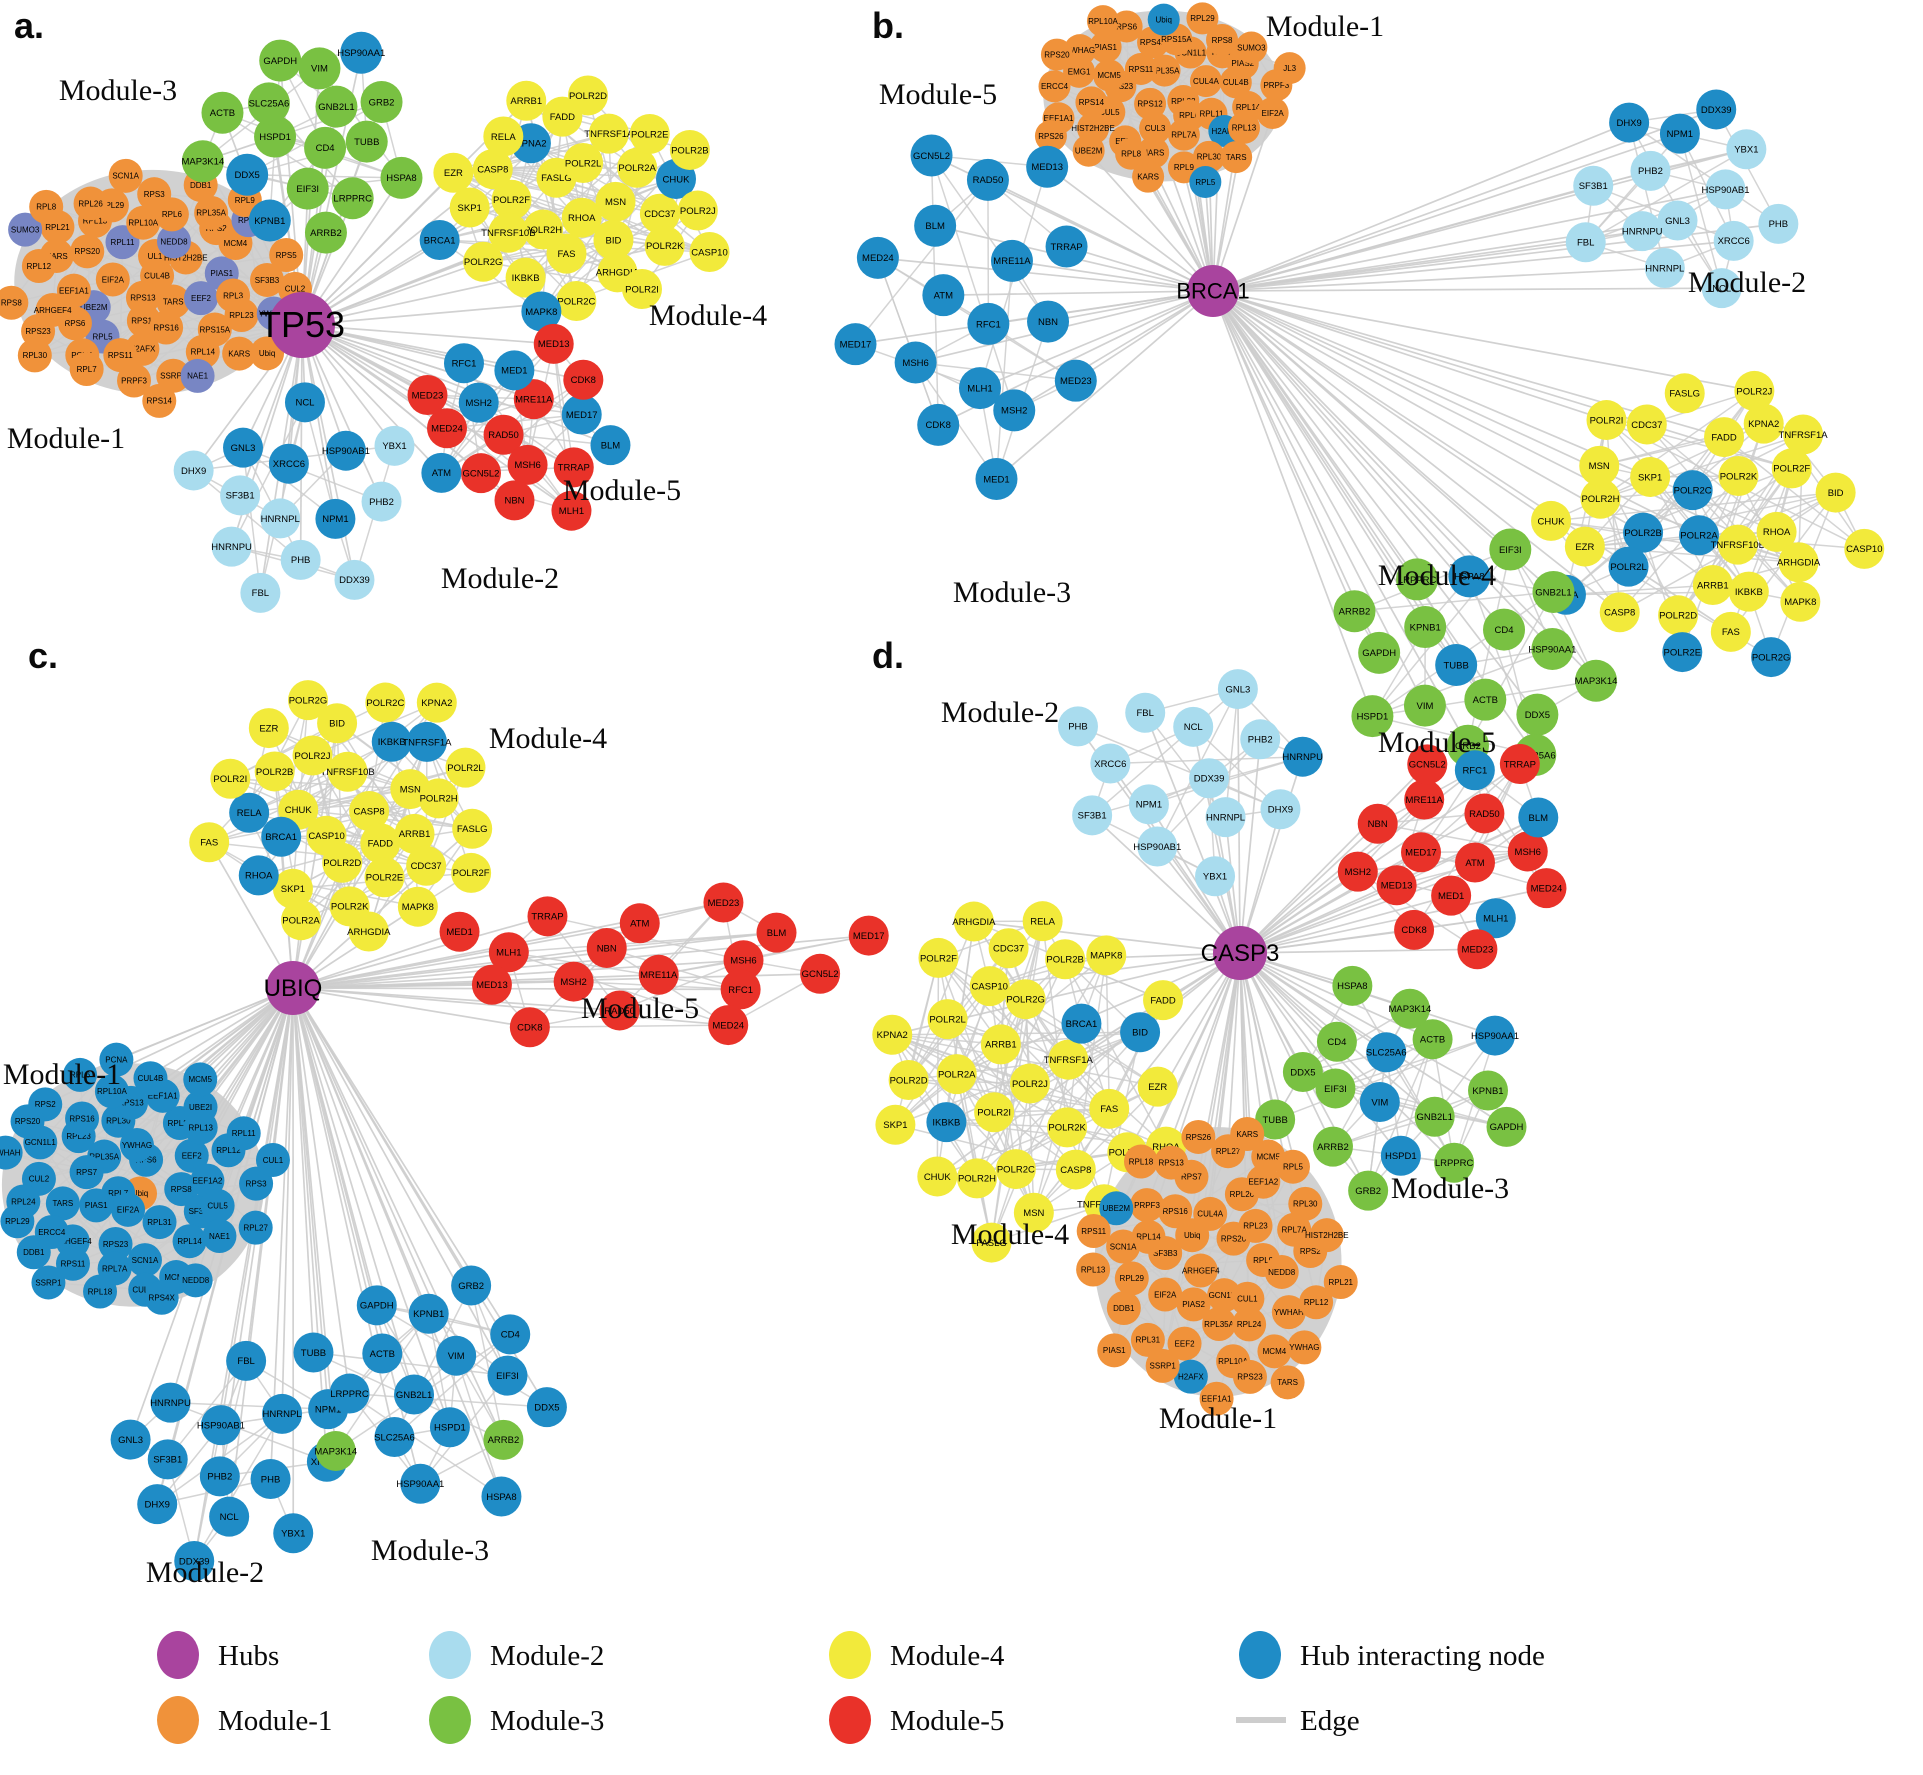  I want to click on node-label-RPL11: RPL11, so click(123, 242).